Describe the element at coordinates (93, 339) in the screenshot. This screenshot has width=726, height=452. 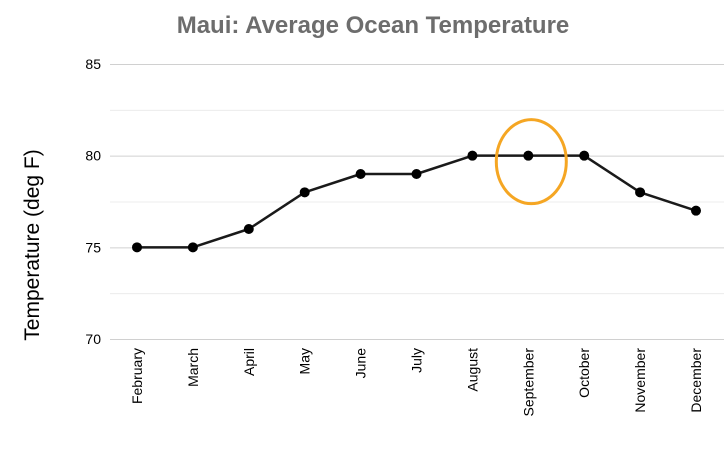
I see `y-tick-label: 70` at that location.